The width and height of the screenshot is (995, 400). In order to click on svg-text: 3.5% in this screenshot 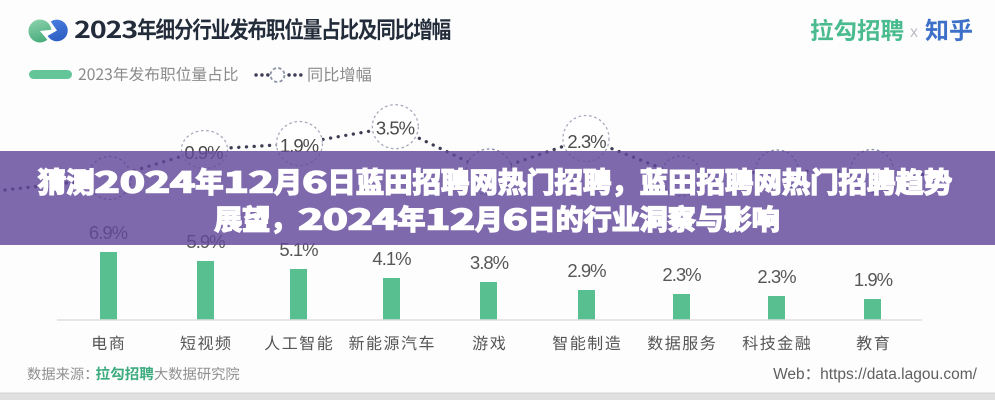, I will do `click(395, 128)`.